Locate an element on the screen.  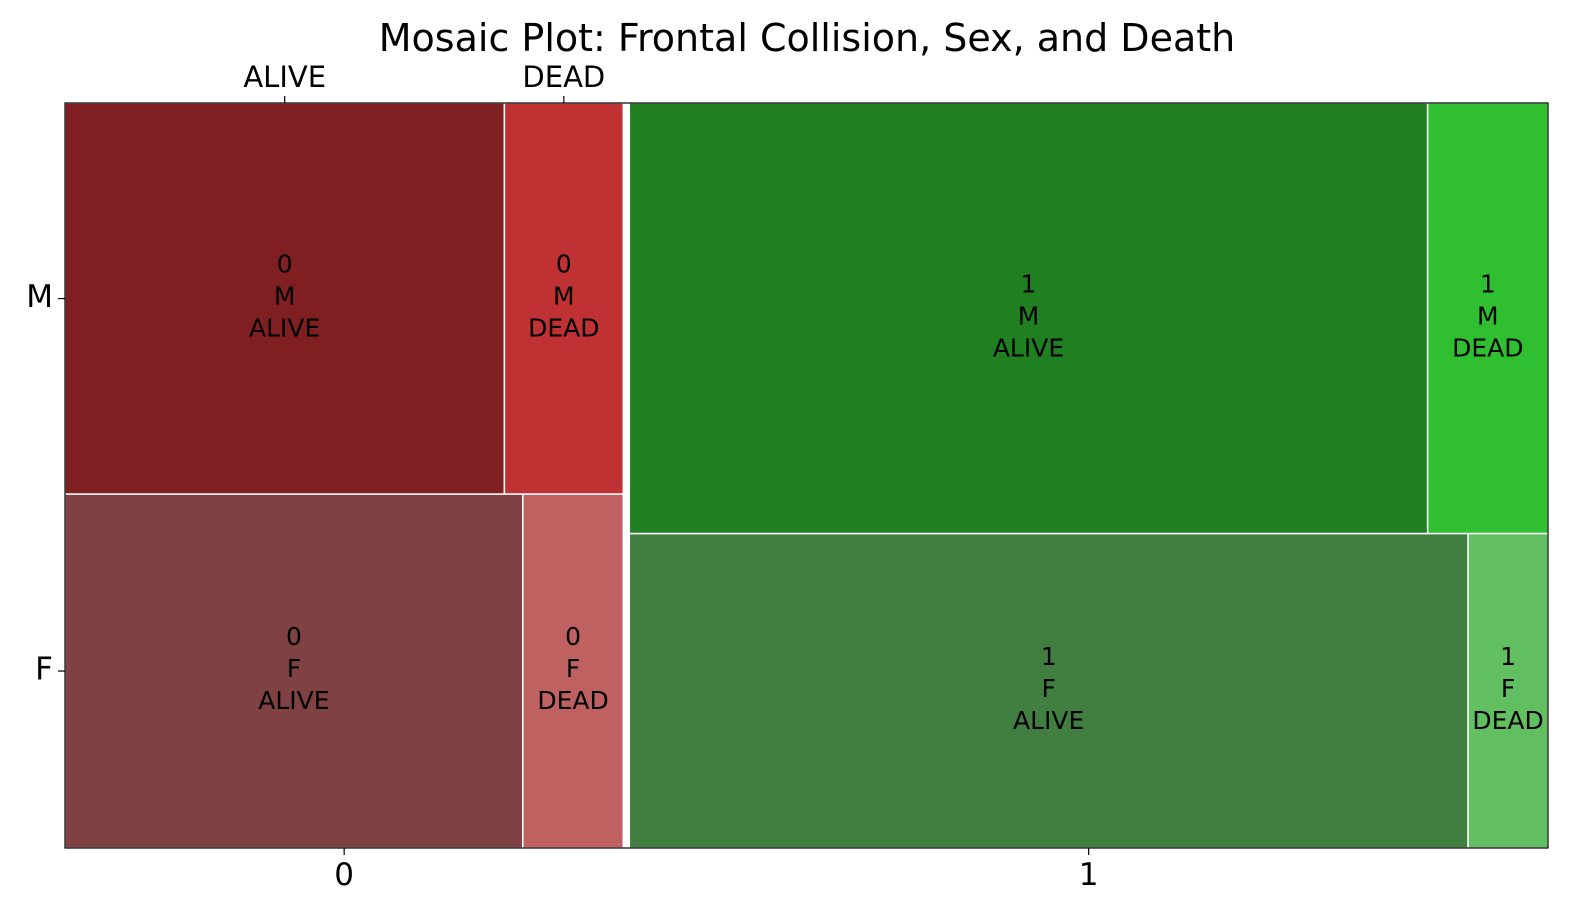
tile-0-m-dead is located at coordinates (564, 298).